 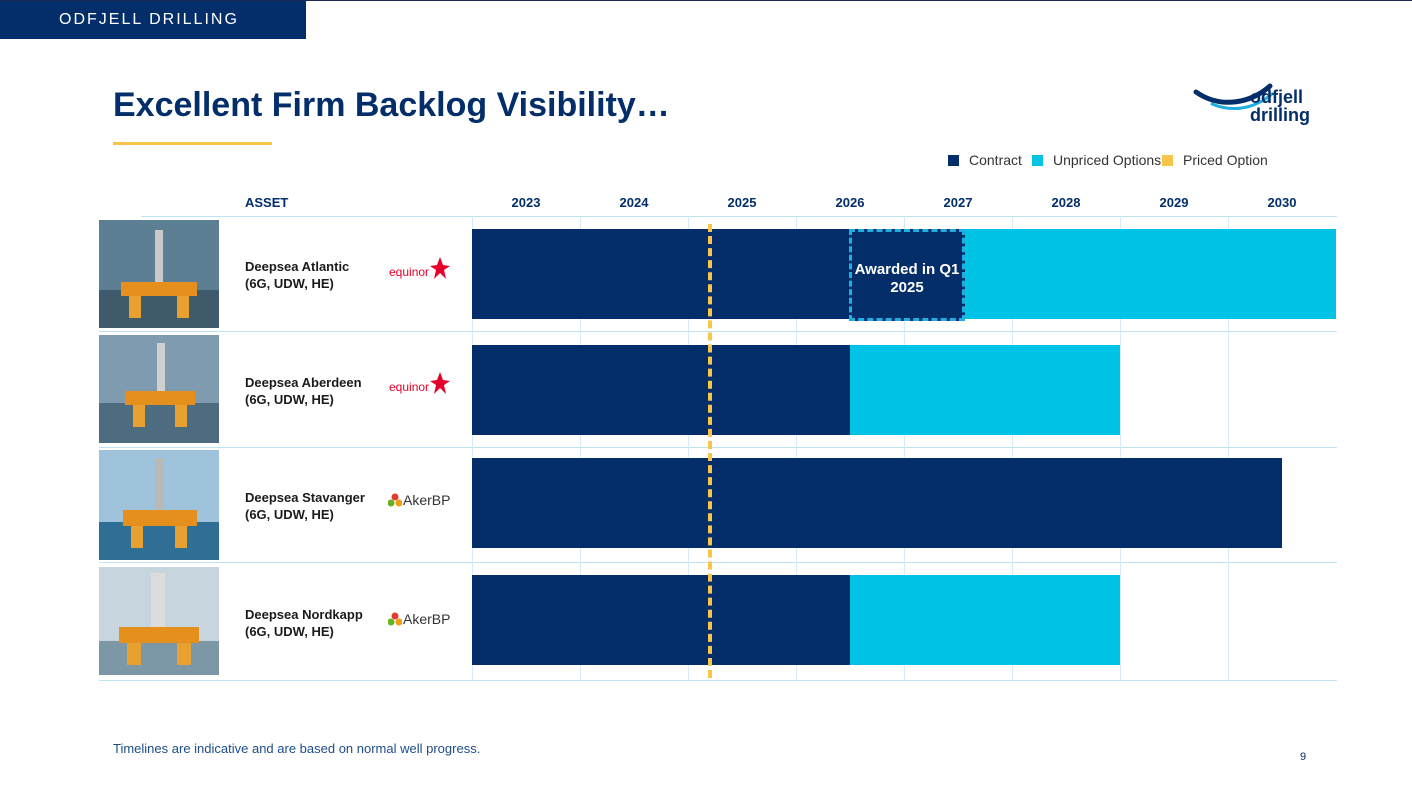 I want to click on legend-item-priced: Priced Option, so click(x=1215, y=160).